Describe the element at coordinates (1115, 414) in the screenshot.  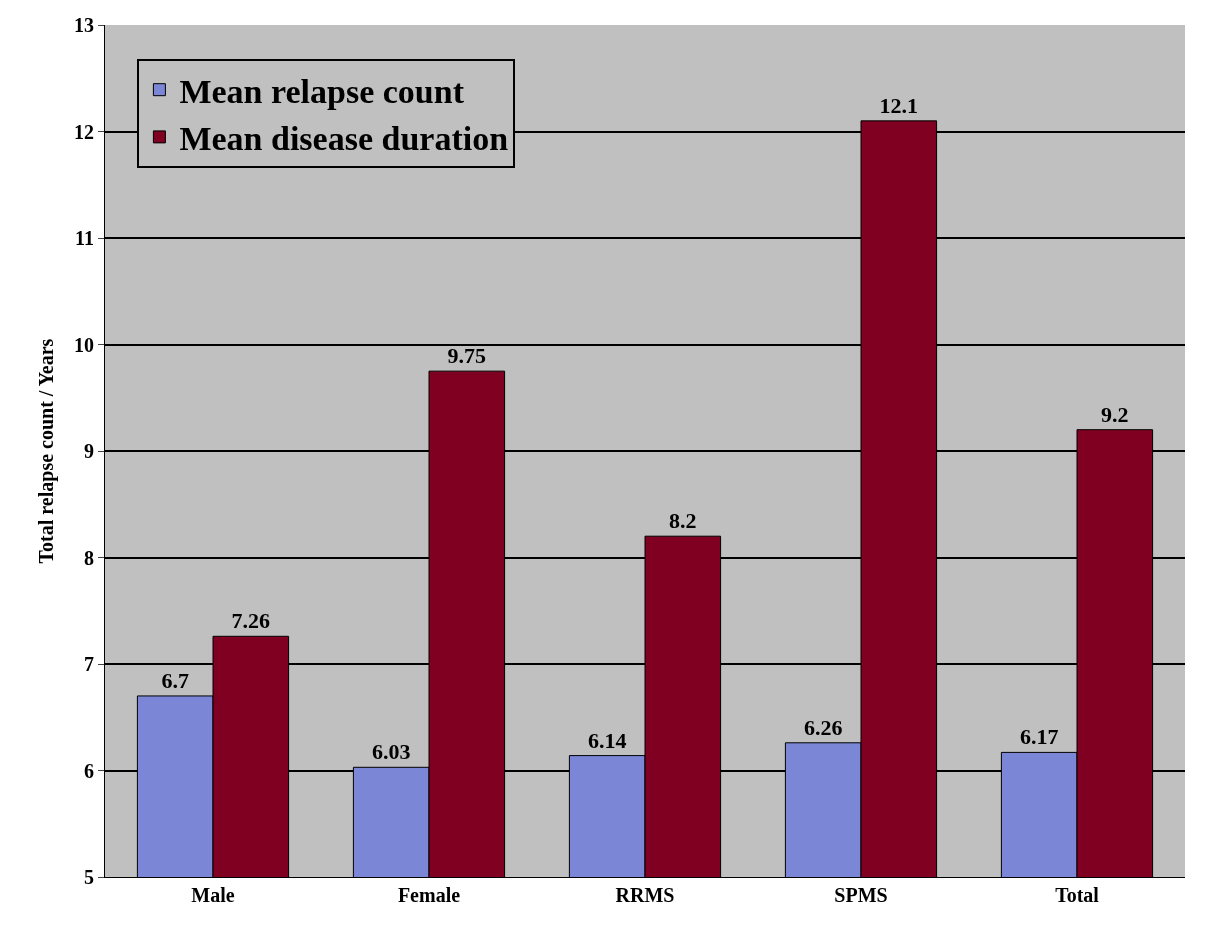
I see `data-label: 9.2` at that location.